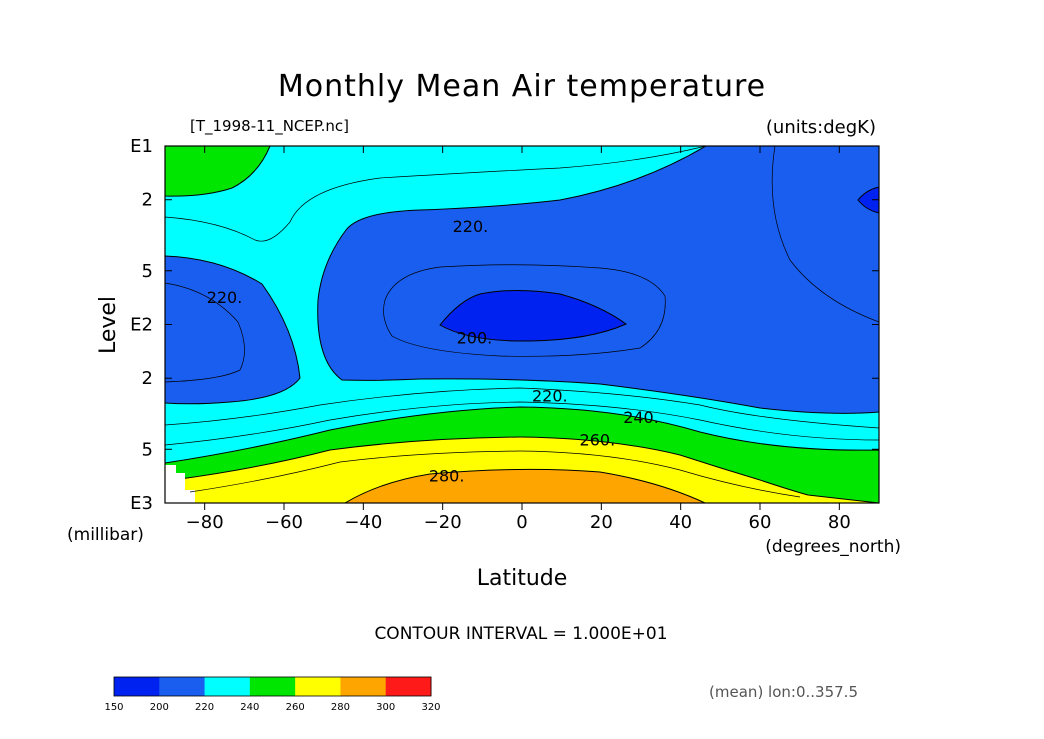 This screenshot has height=739, width=1044. What do you see at coordinates (430, 707) in the screenshot?
I see `colorbar-label: 320` at bounding box center [430, 707].